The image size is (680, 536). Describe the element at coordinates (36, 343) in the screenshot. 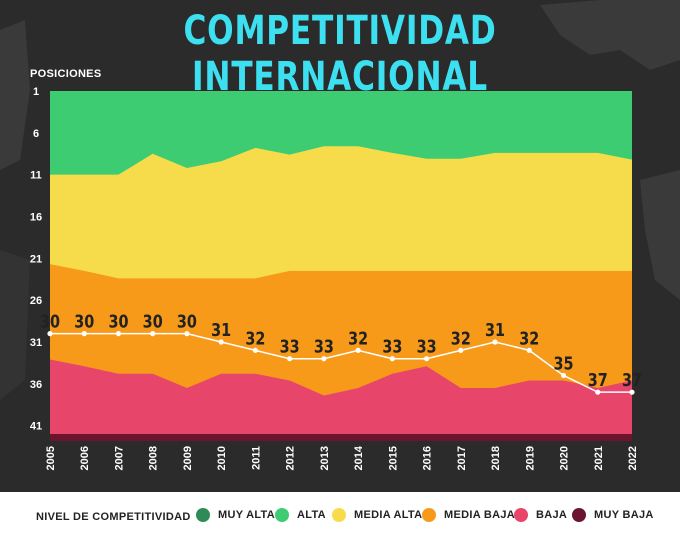

I see `y-tick-label: 31` at that location.